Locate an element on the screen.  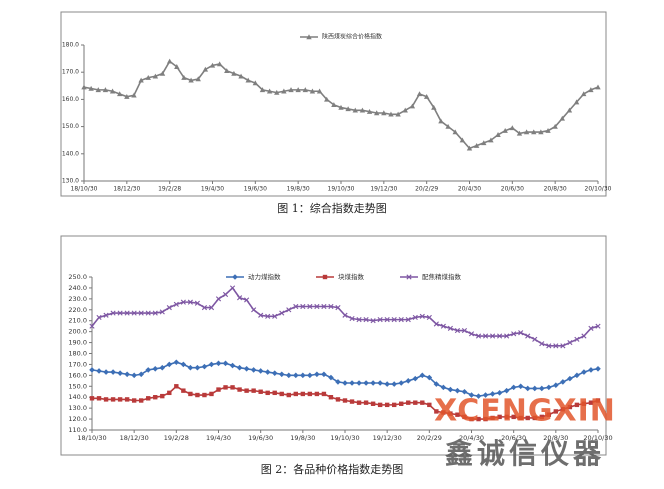
y-tick-label: 250.0 is located at coordinates (77, 277).